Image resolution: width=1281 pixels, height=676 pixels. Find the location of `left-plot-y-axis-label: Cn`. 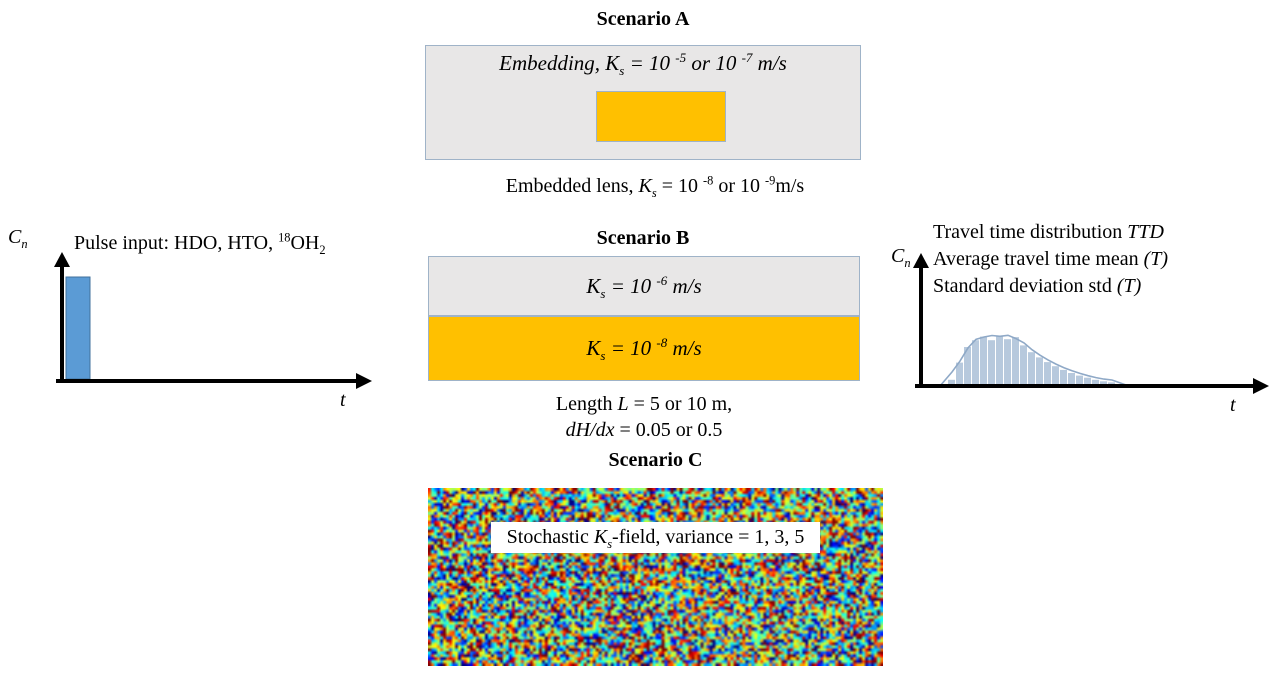

left-plot-y-axis-label: Cn is located at coordinates (18, 238).